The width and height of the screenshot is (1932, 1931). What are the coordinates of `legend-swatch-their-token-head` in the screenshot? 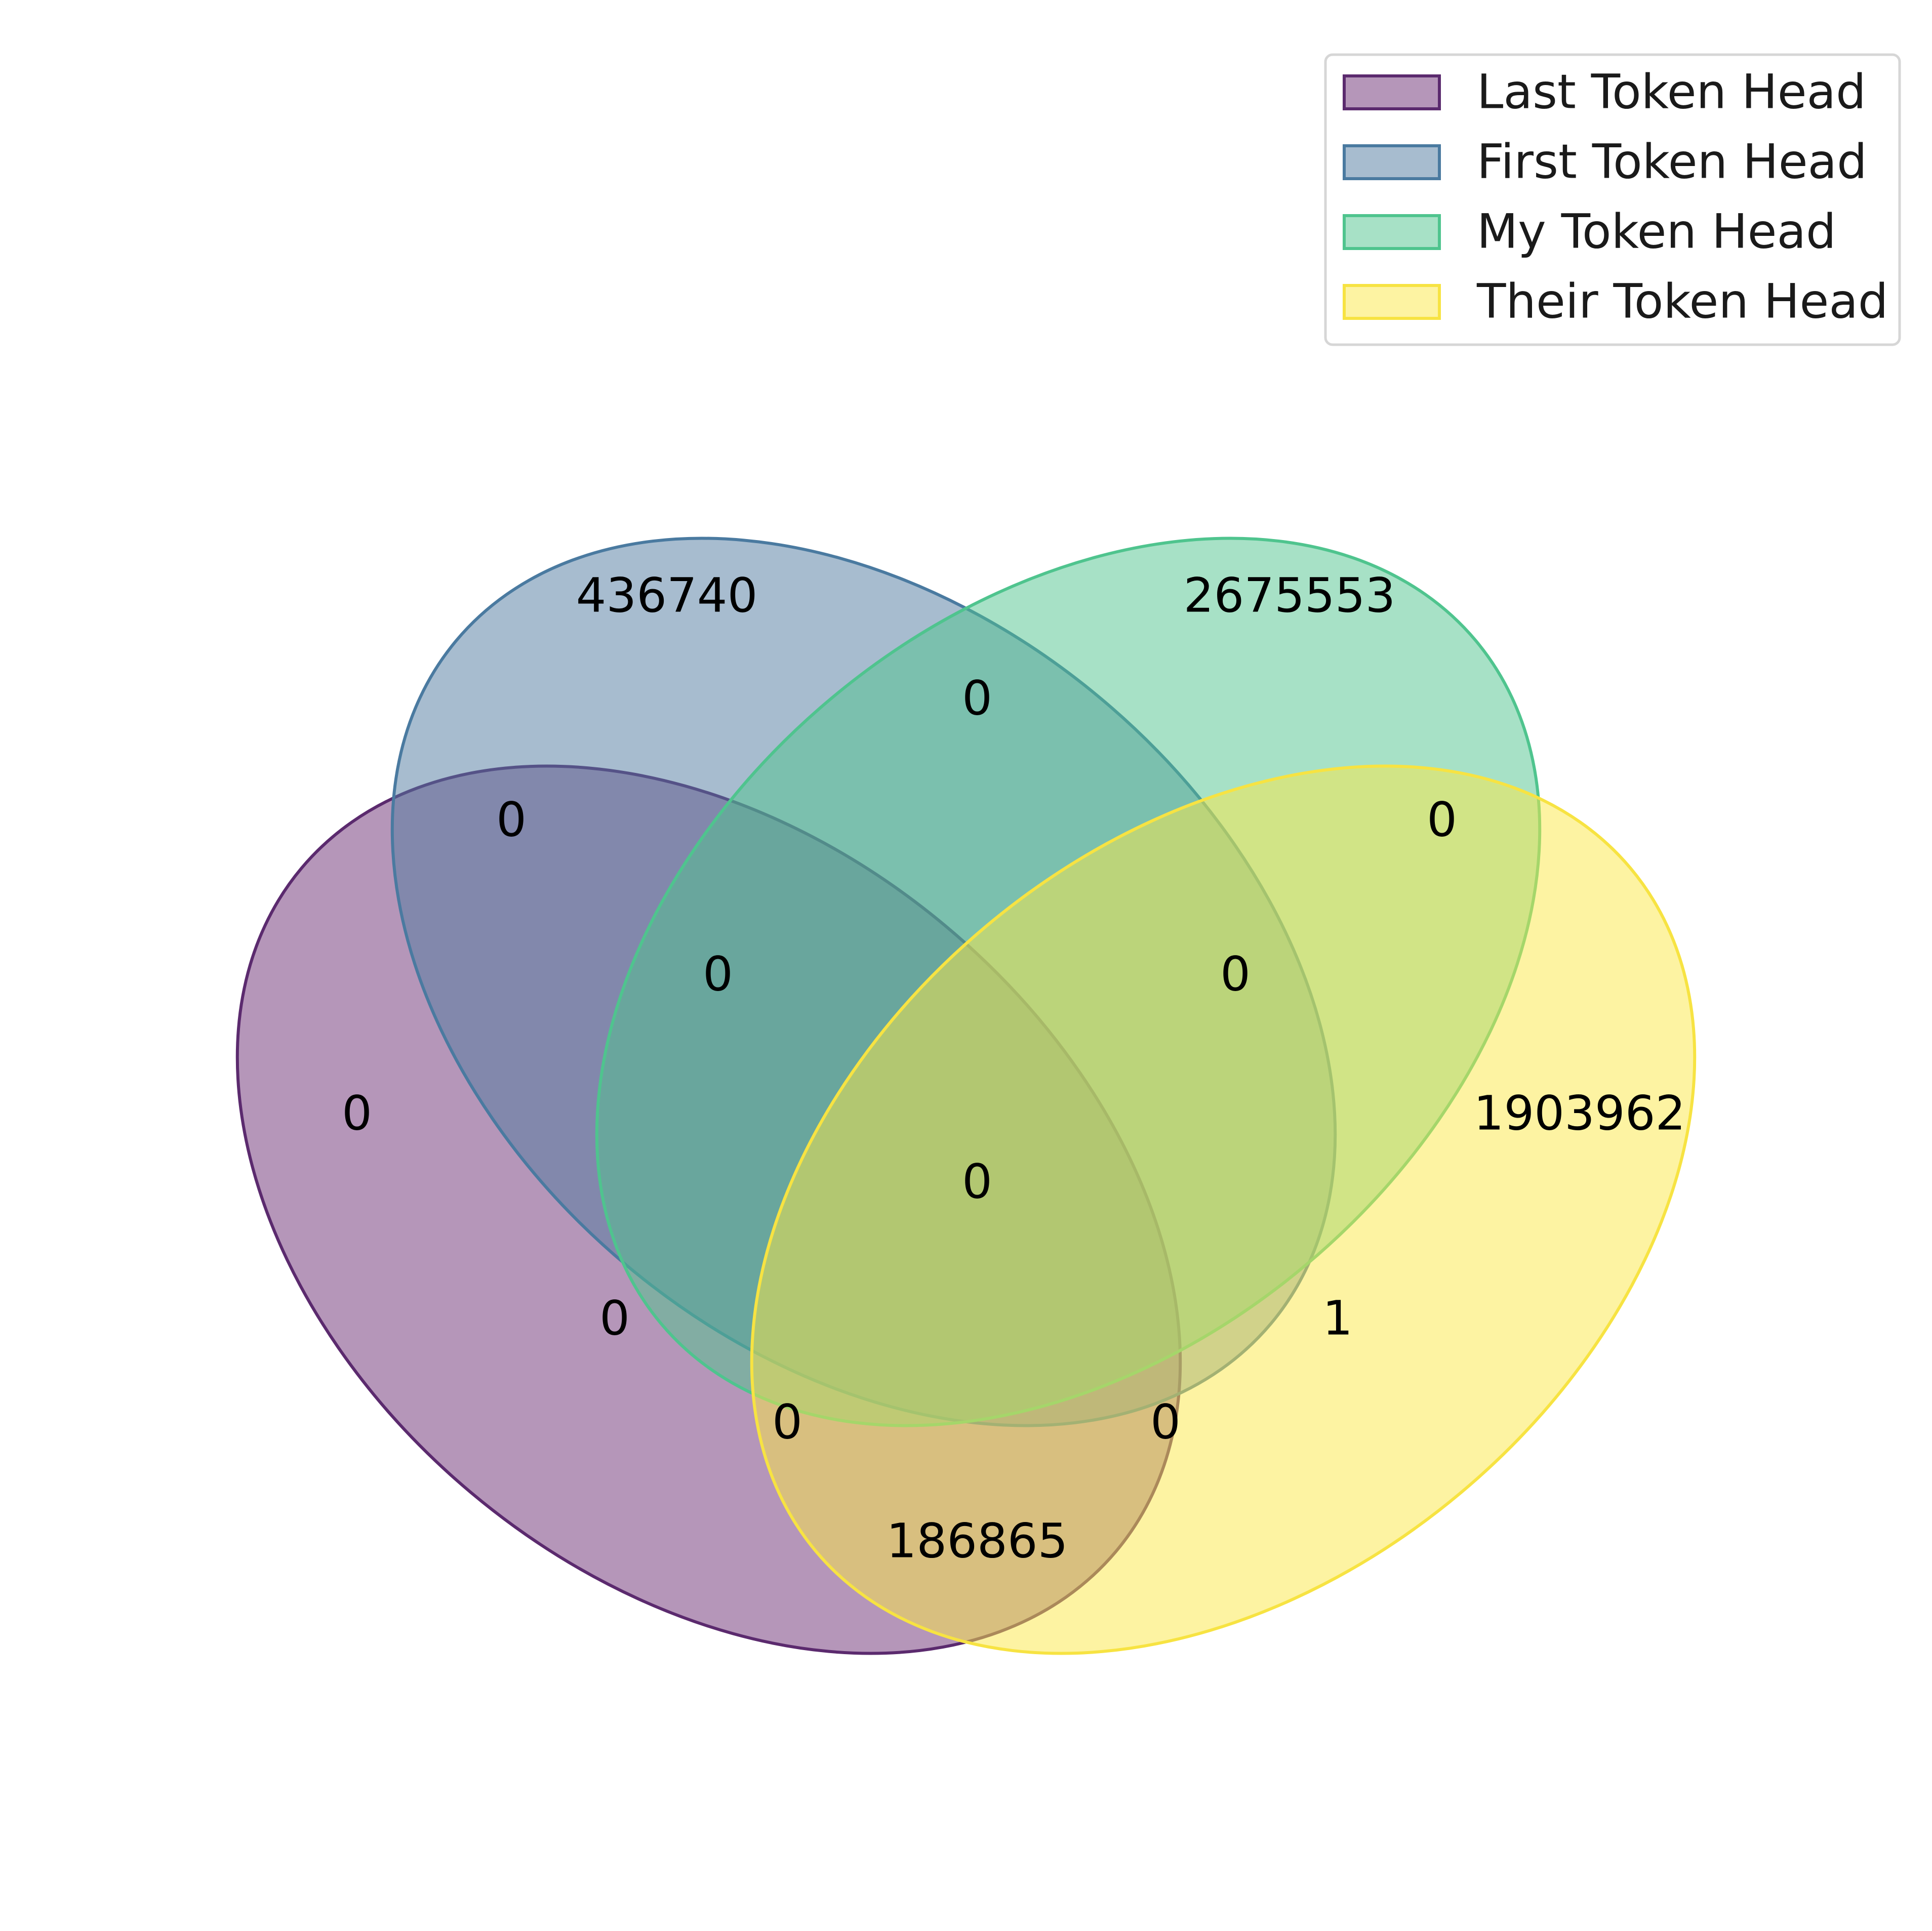 It's located at (1392, 302).